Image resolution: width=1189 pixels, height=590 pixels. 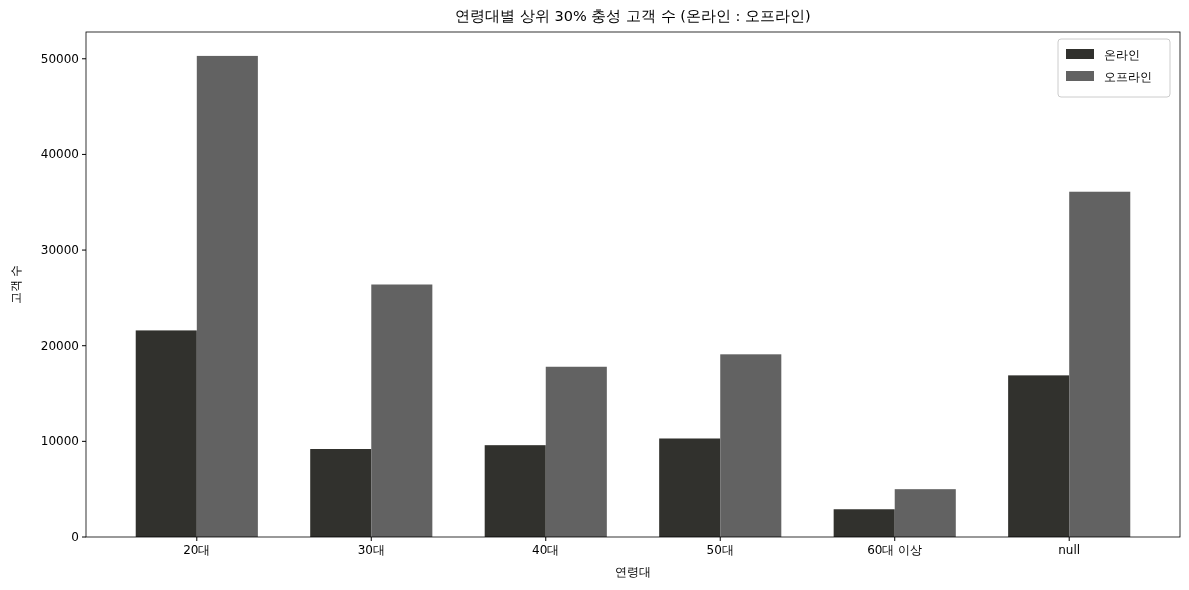 I want to click on x-tick-label: 50대, so click(x=720, y=550).